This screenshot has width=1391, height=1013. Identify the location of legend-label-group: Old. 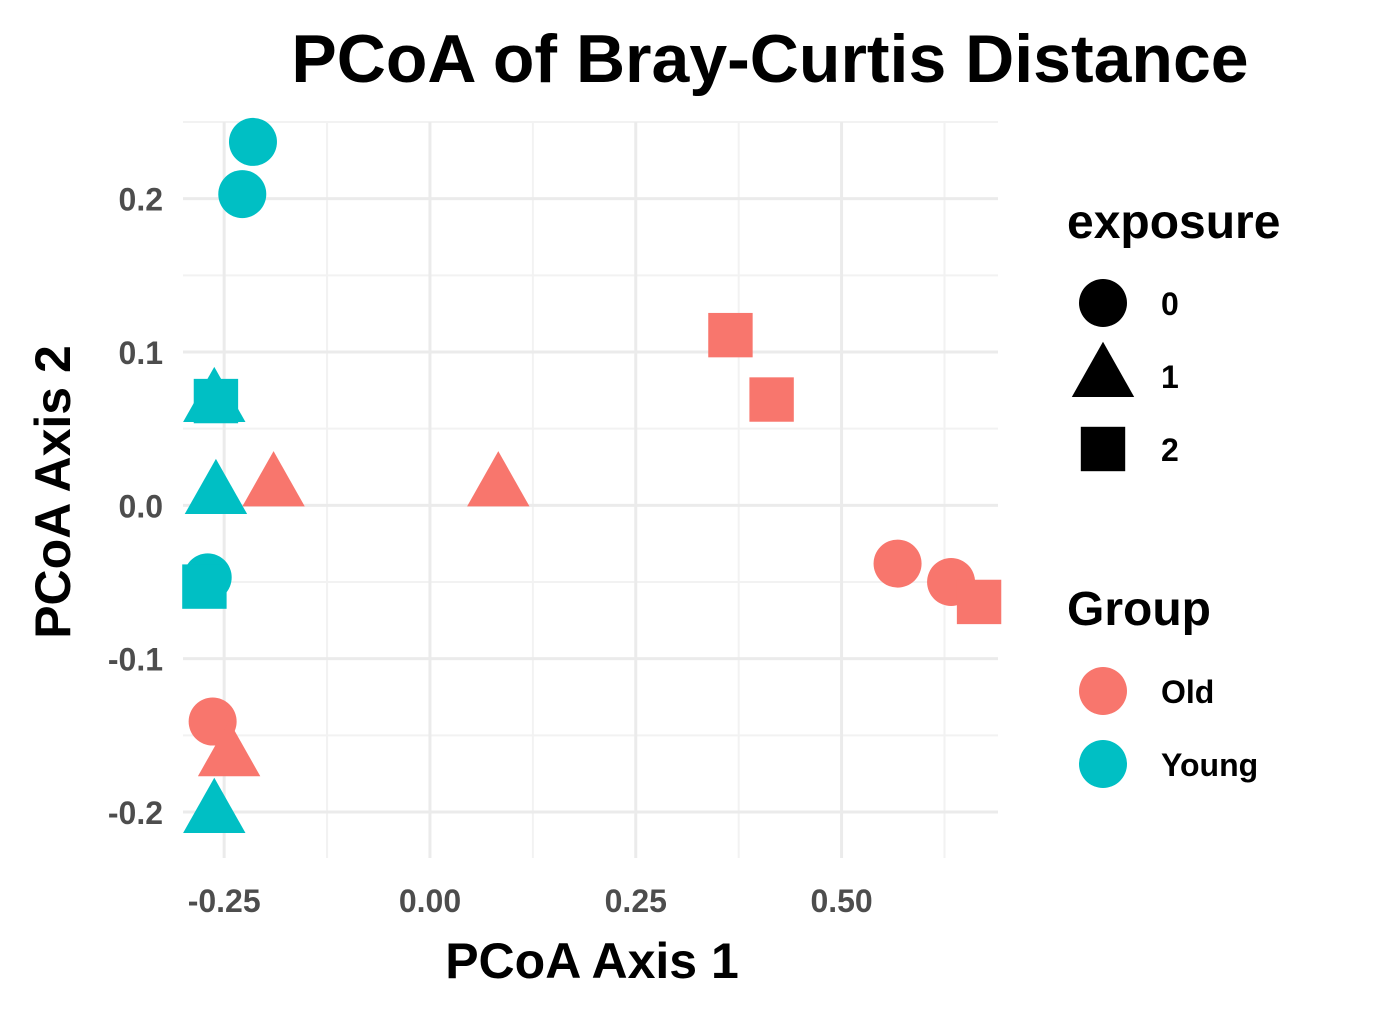
(1187, 692).